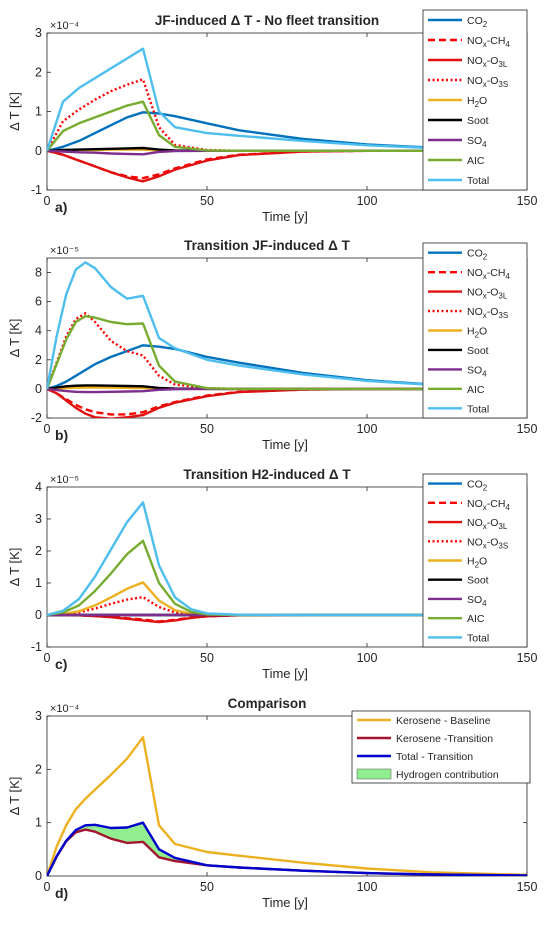  I want to click on hydrogen-contribution-area, so click(287, 849).